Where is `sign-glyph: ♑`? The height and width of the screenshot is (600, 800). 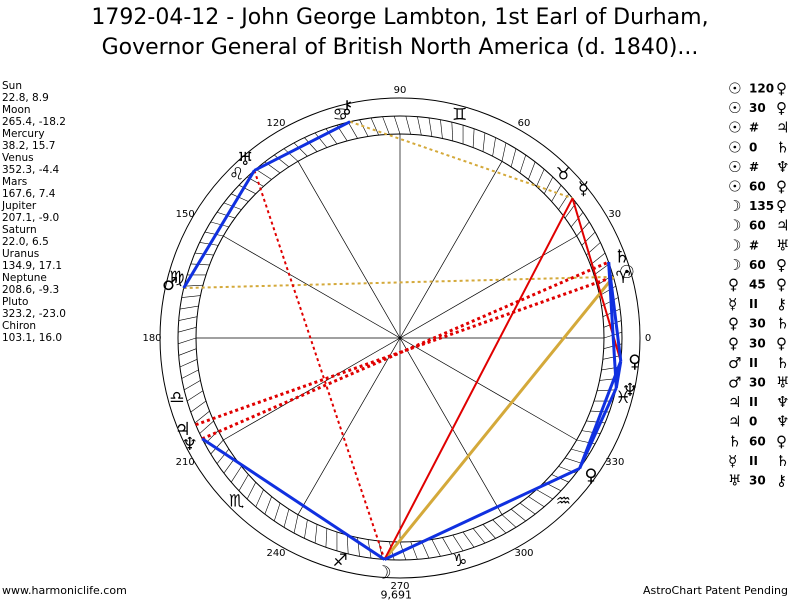
sign-glyph: ♑ is located at coordinates (459, 561).